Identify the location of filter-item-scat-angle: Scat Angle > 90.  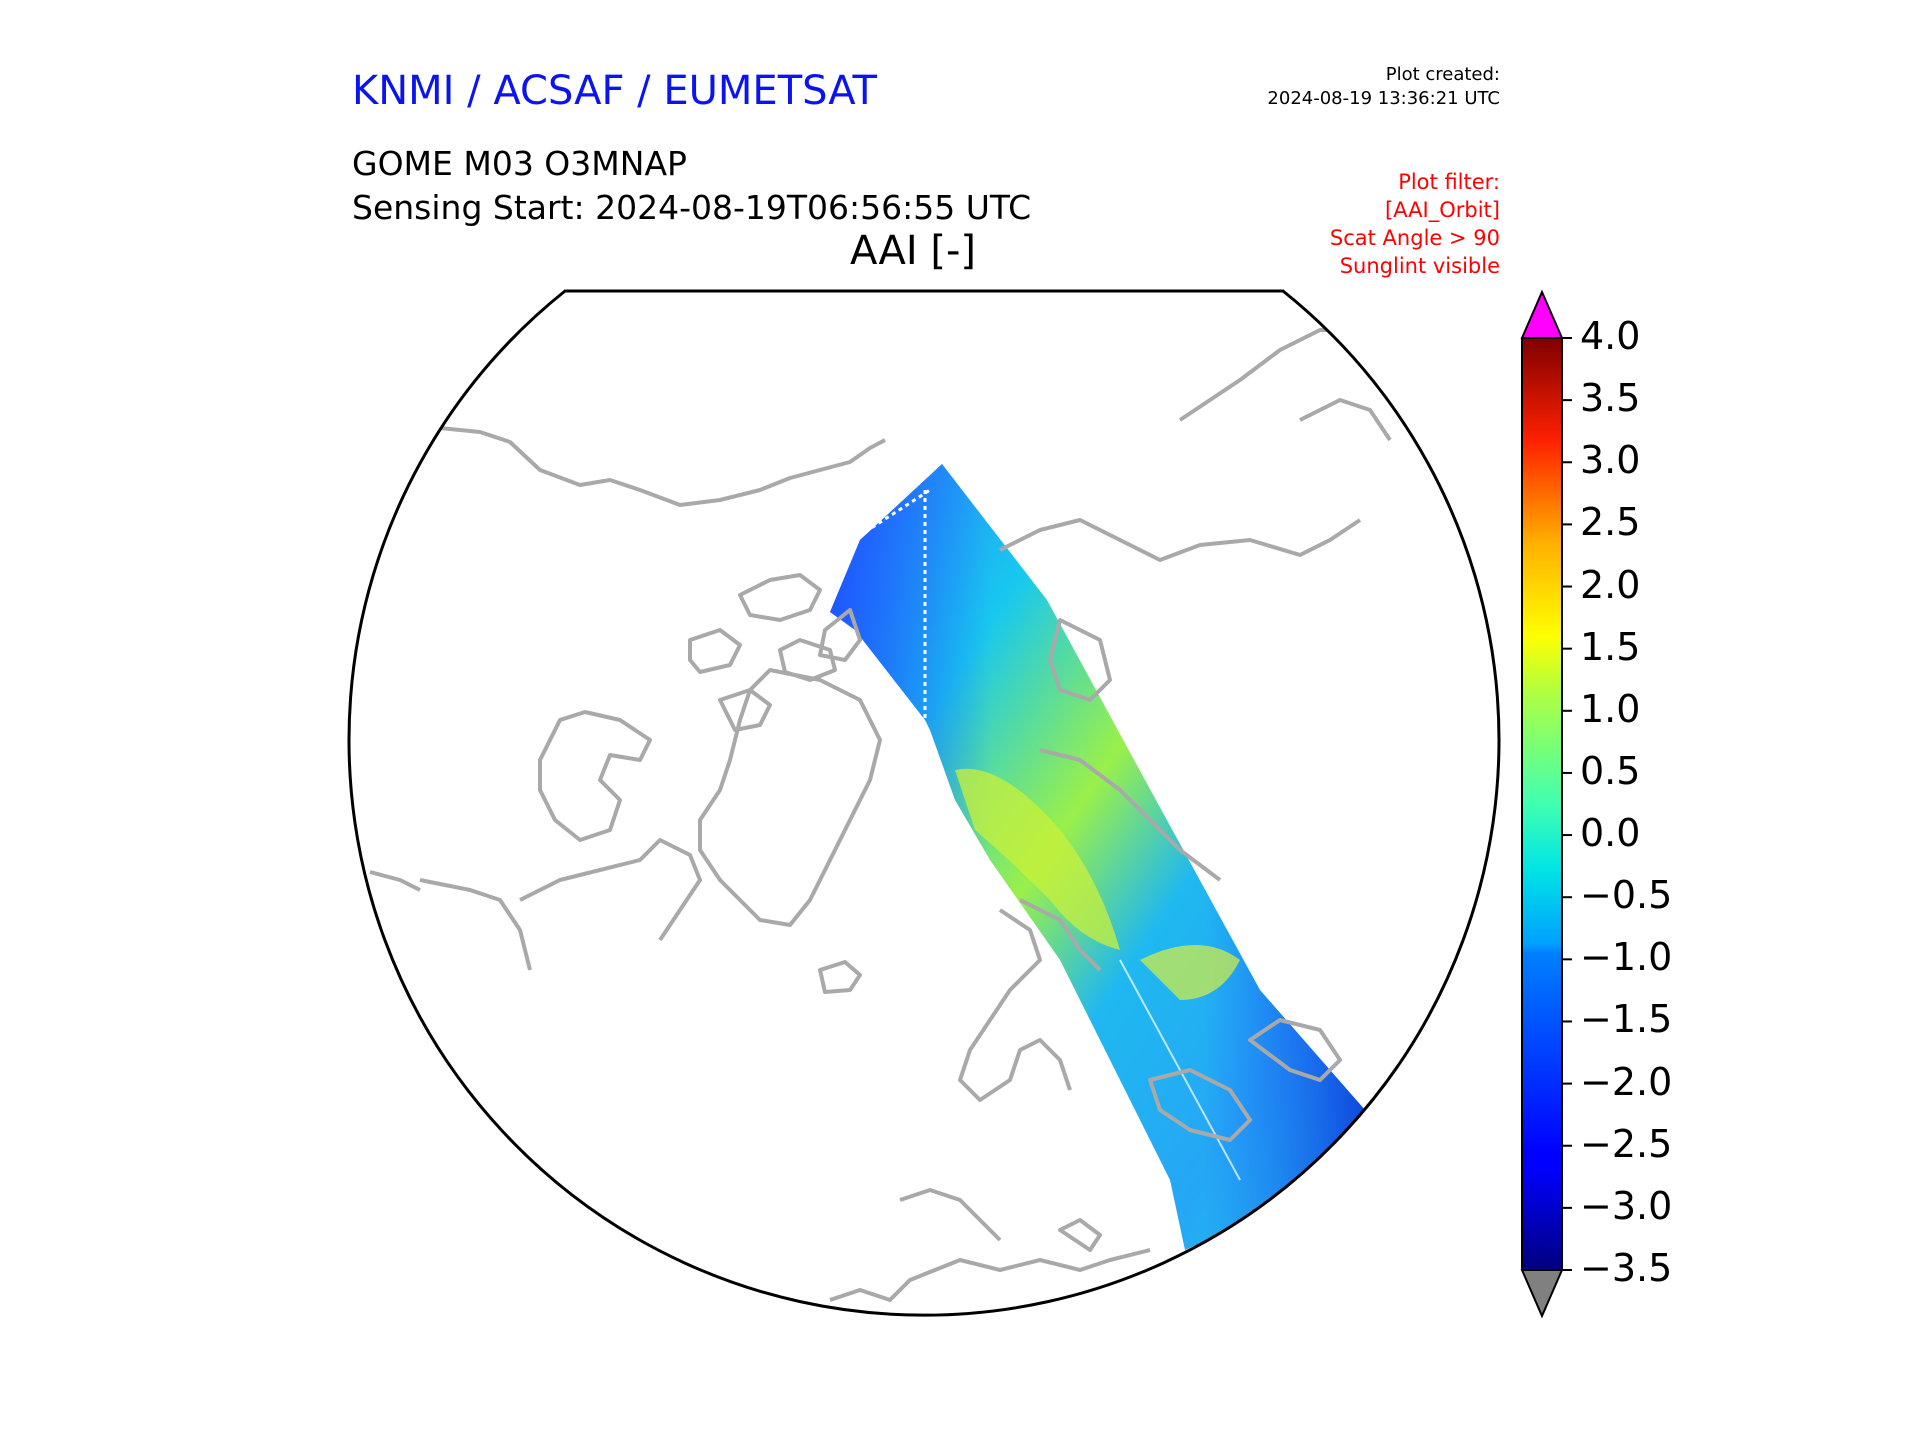
(1414, 238).